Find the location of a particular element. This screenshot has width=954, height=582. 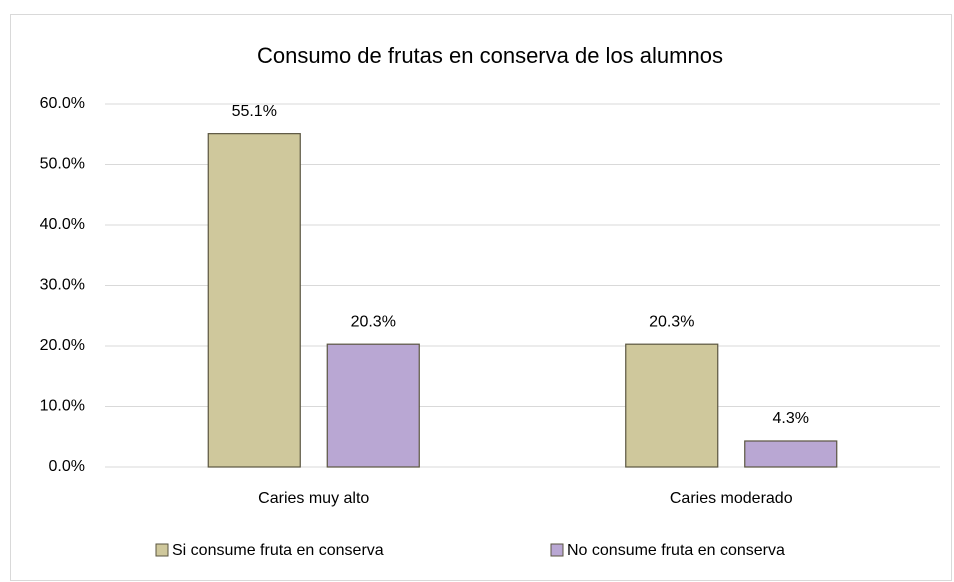

y-tick-label: 0.0% is located at coordinates (67, 466).